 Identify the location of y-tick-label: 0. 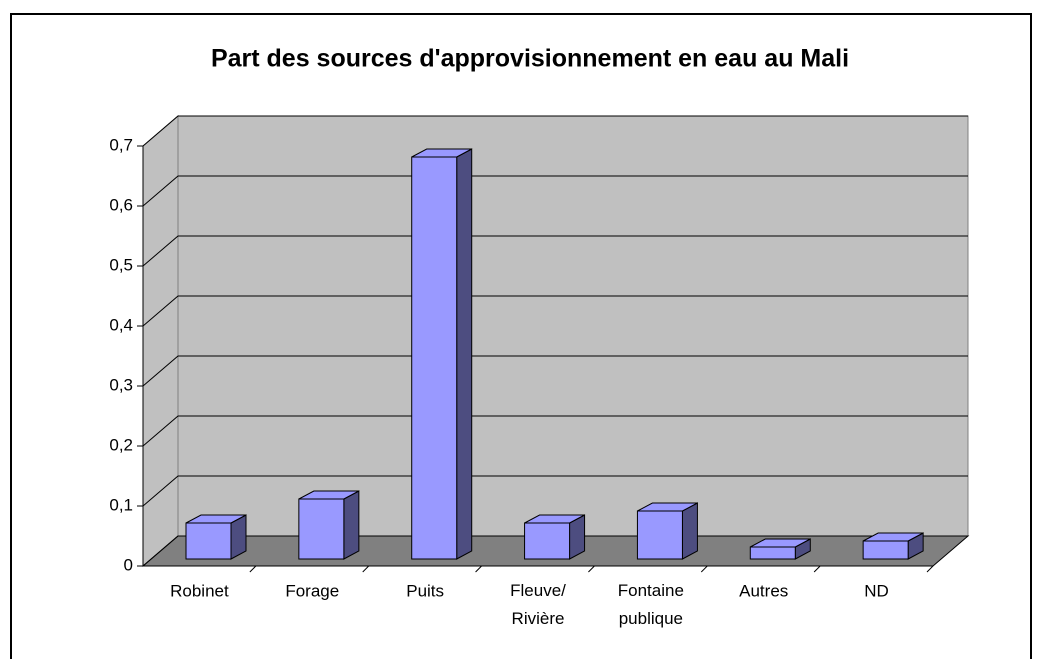
(128, 564).